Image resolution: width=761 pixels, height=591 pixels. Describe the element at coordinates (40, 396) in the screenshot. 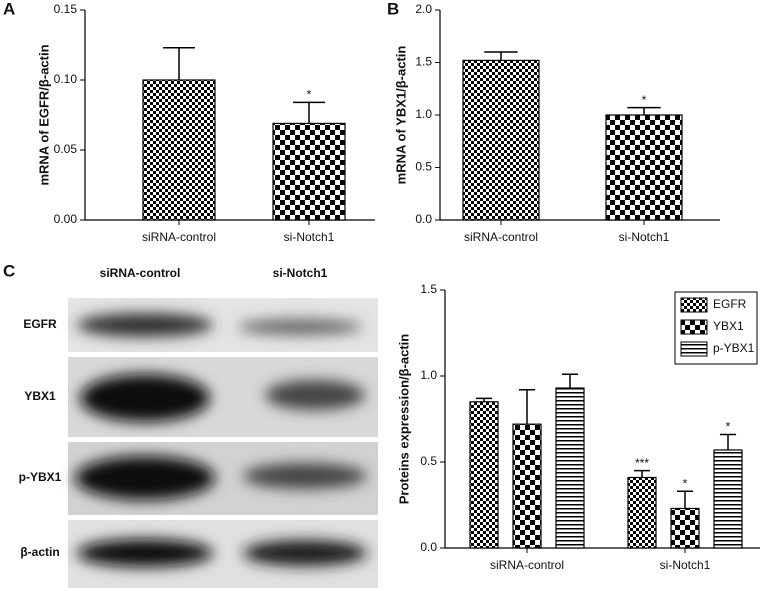

I see `blot-row-label: YBX1` at that location.